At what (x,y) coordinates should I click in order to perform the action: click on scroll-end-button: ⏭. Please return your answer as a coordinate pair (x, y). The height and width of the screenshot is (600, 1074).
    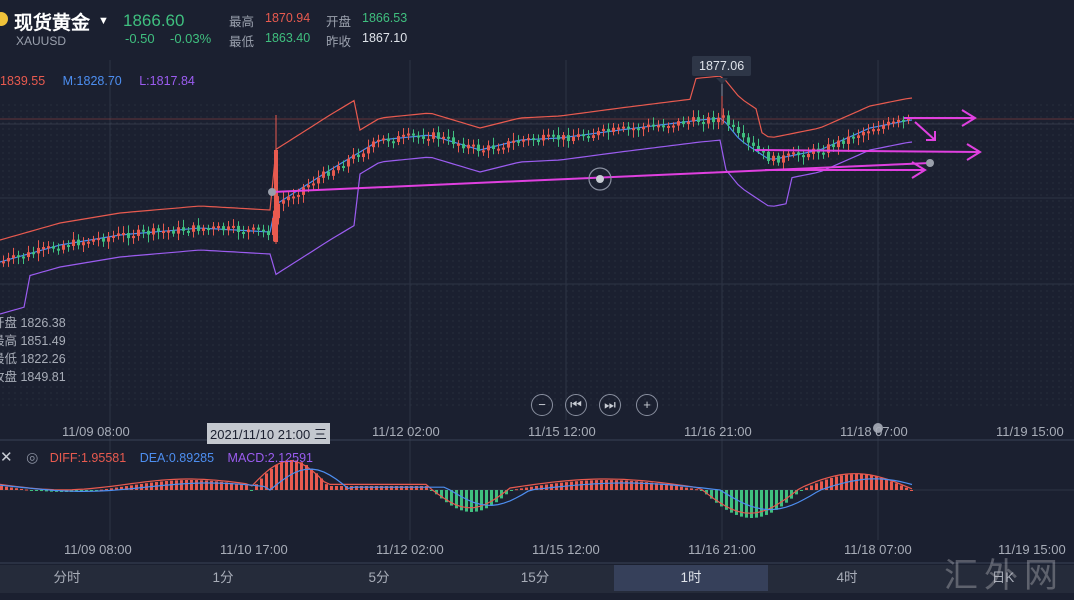
    Looking at the image, I should click on (610, 405).